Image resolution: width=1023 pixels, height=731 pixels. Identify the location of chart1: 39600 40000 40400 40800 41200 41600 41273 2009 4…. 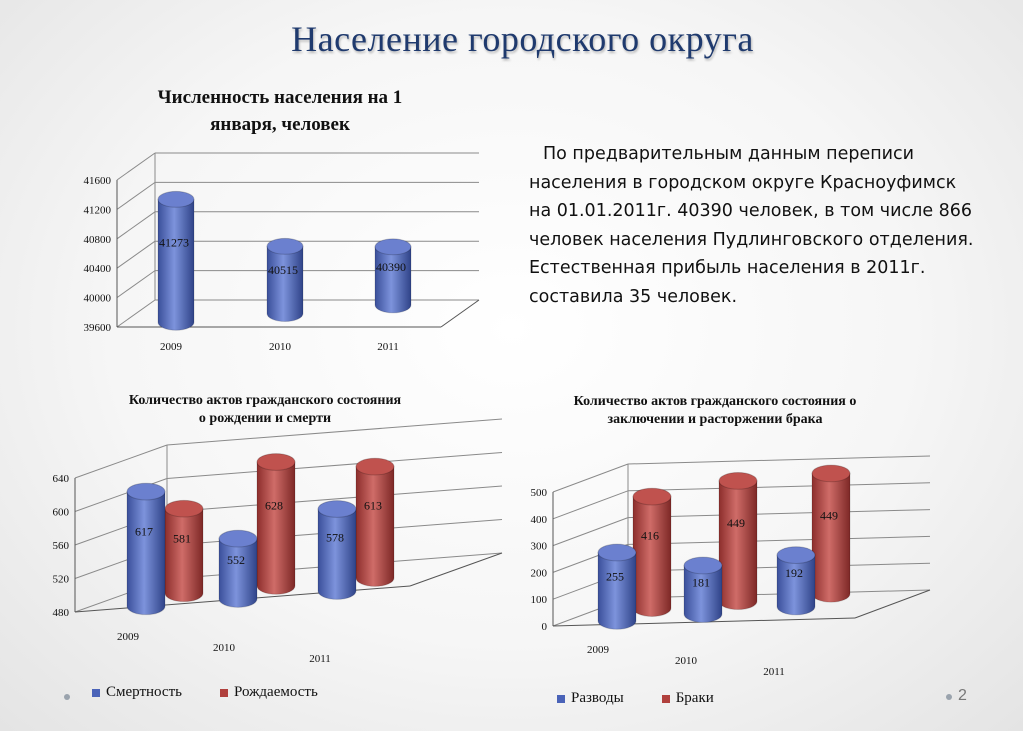
(282, 252).